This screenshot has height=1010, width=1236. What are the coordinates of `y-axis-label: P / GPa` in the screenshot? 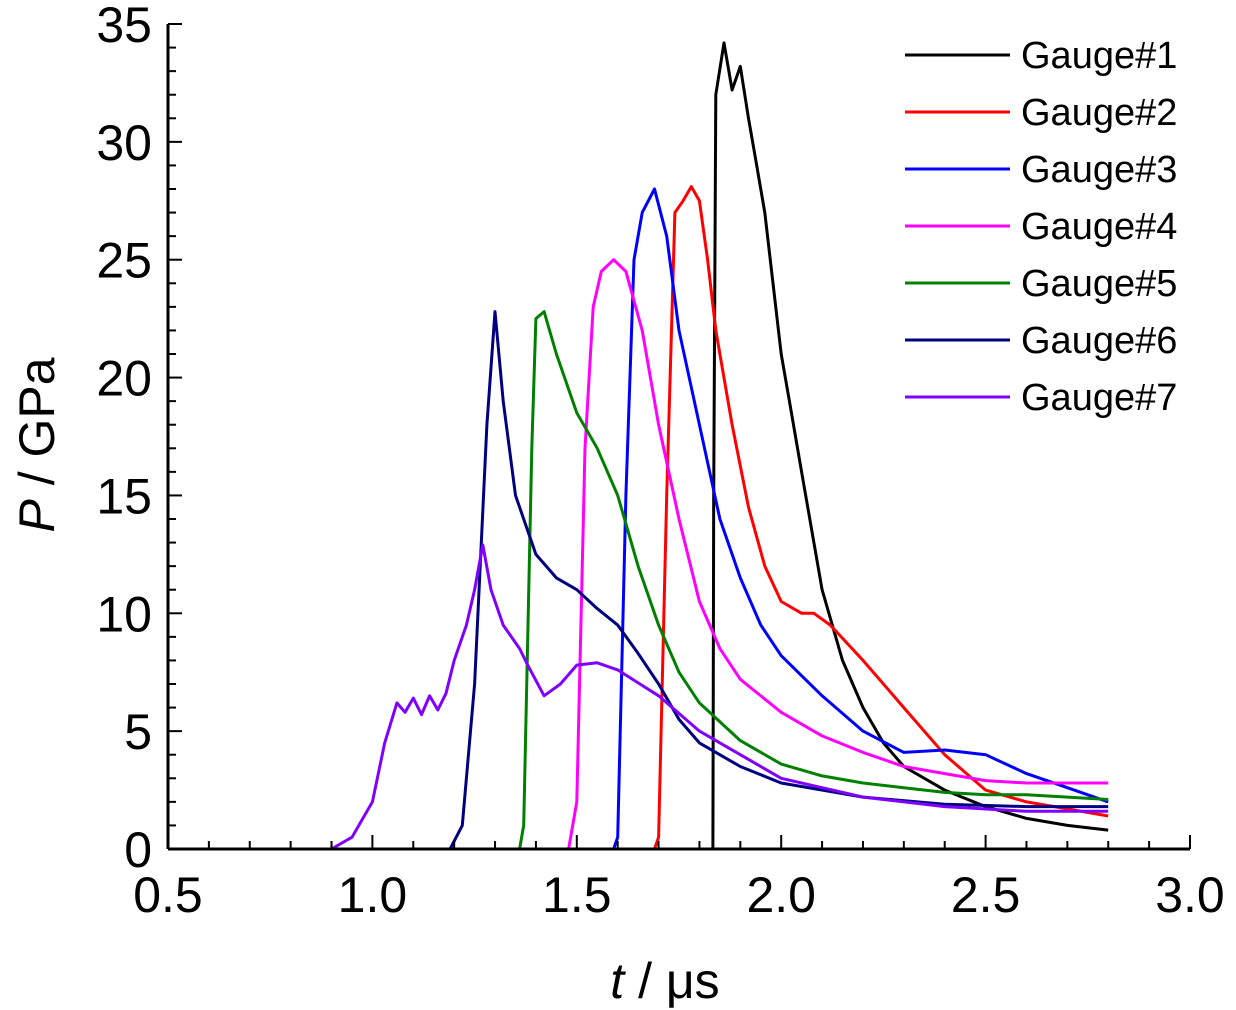 It's located at (37, 444).